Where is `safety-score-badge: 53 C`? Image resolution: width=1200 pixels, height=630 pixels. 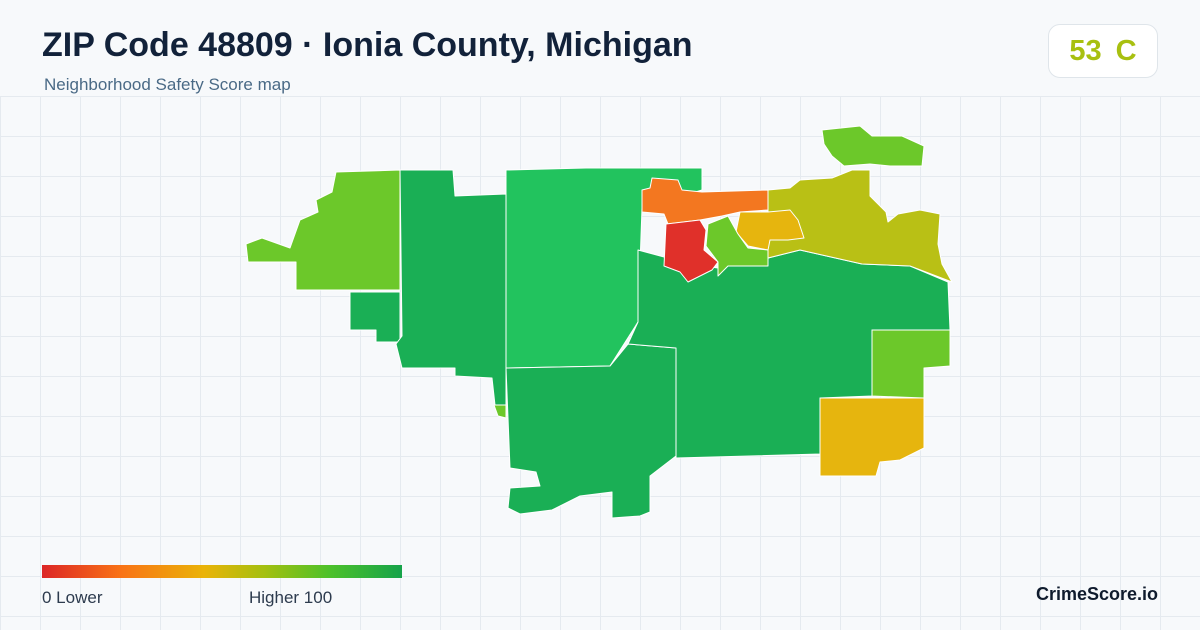
safety-score-badge: 53 C is located at coordinates (1103, 51).